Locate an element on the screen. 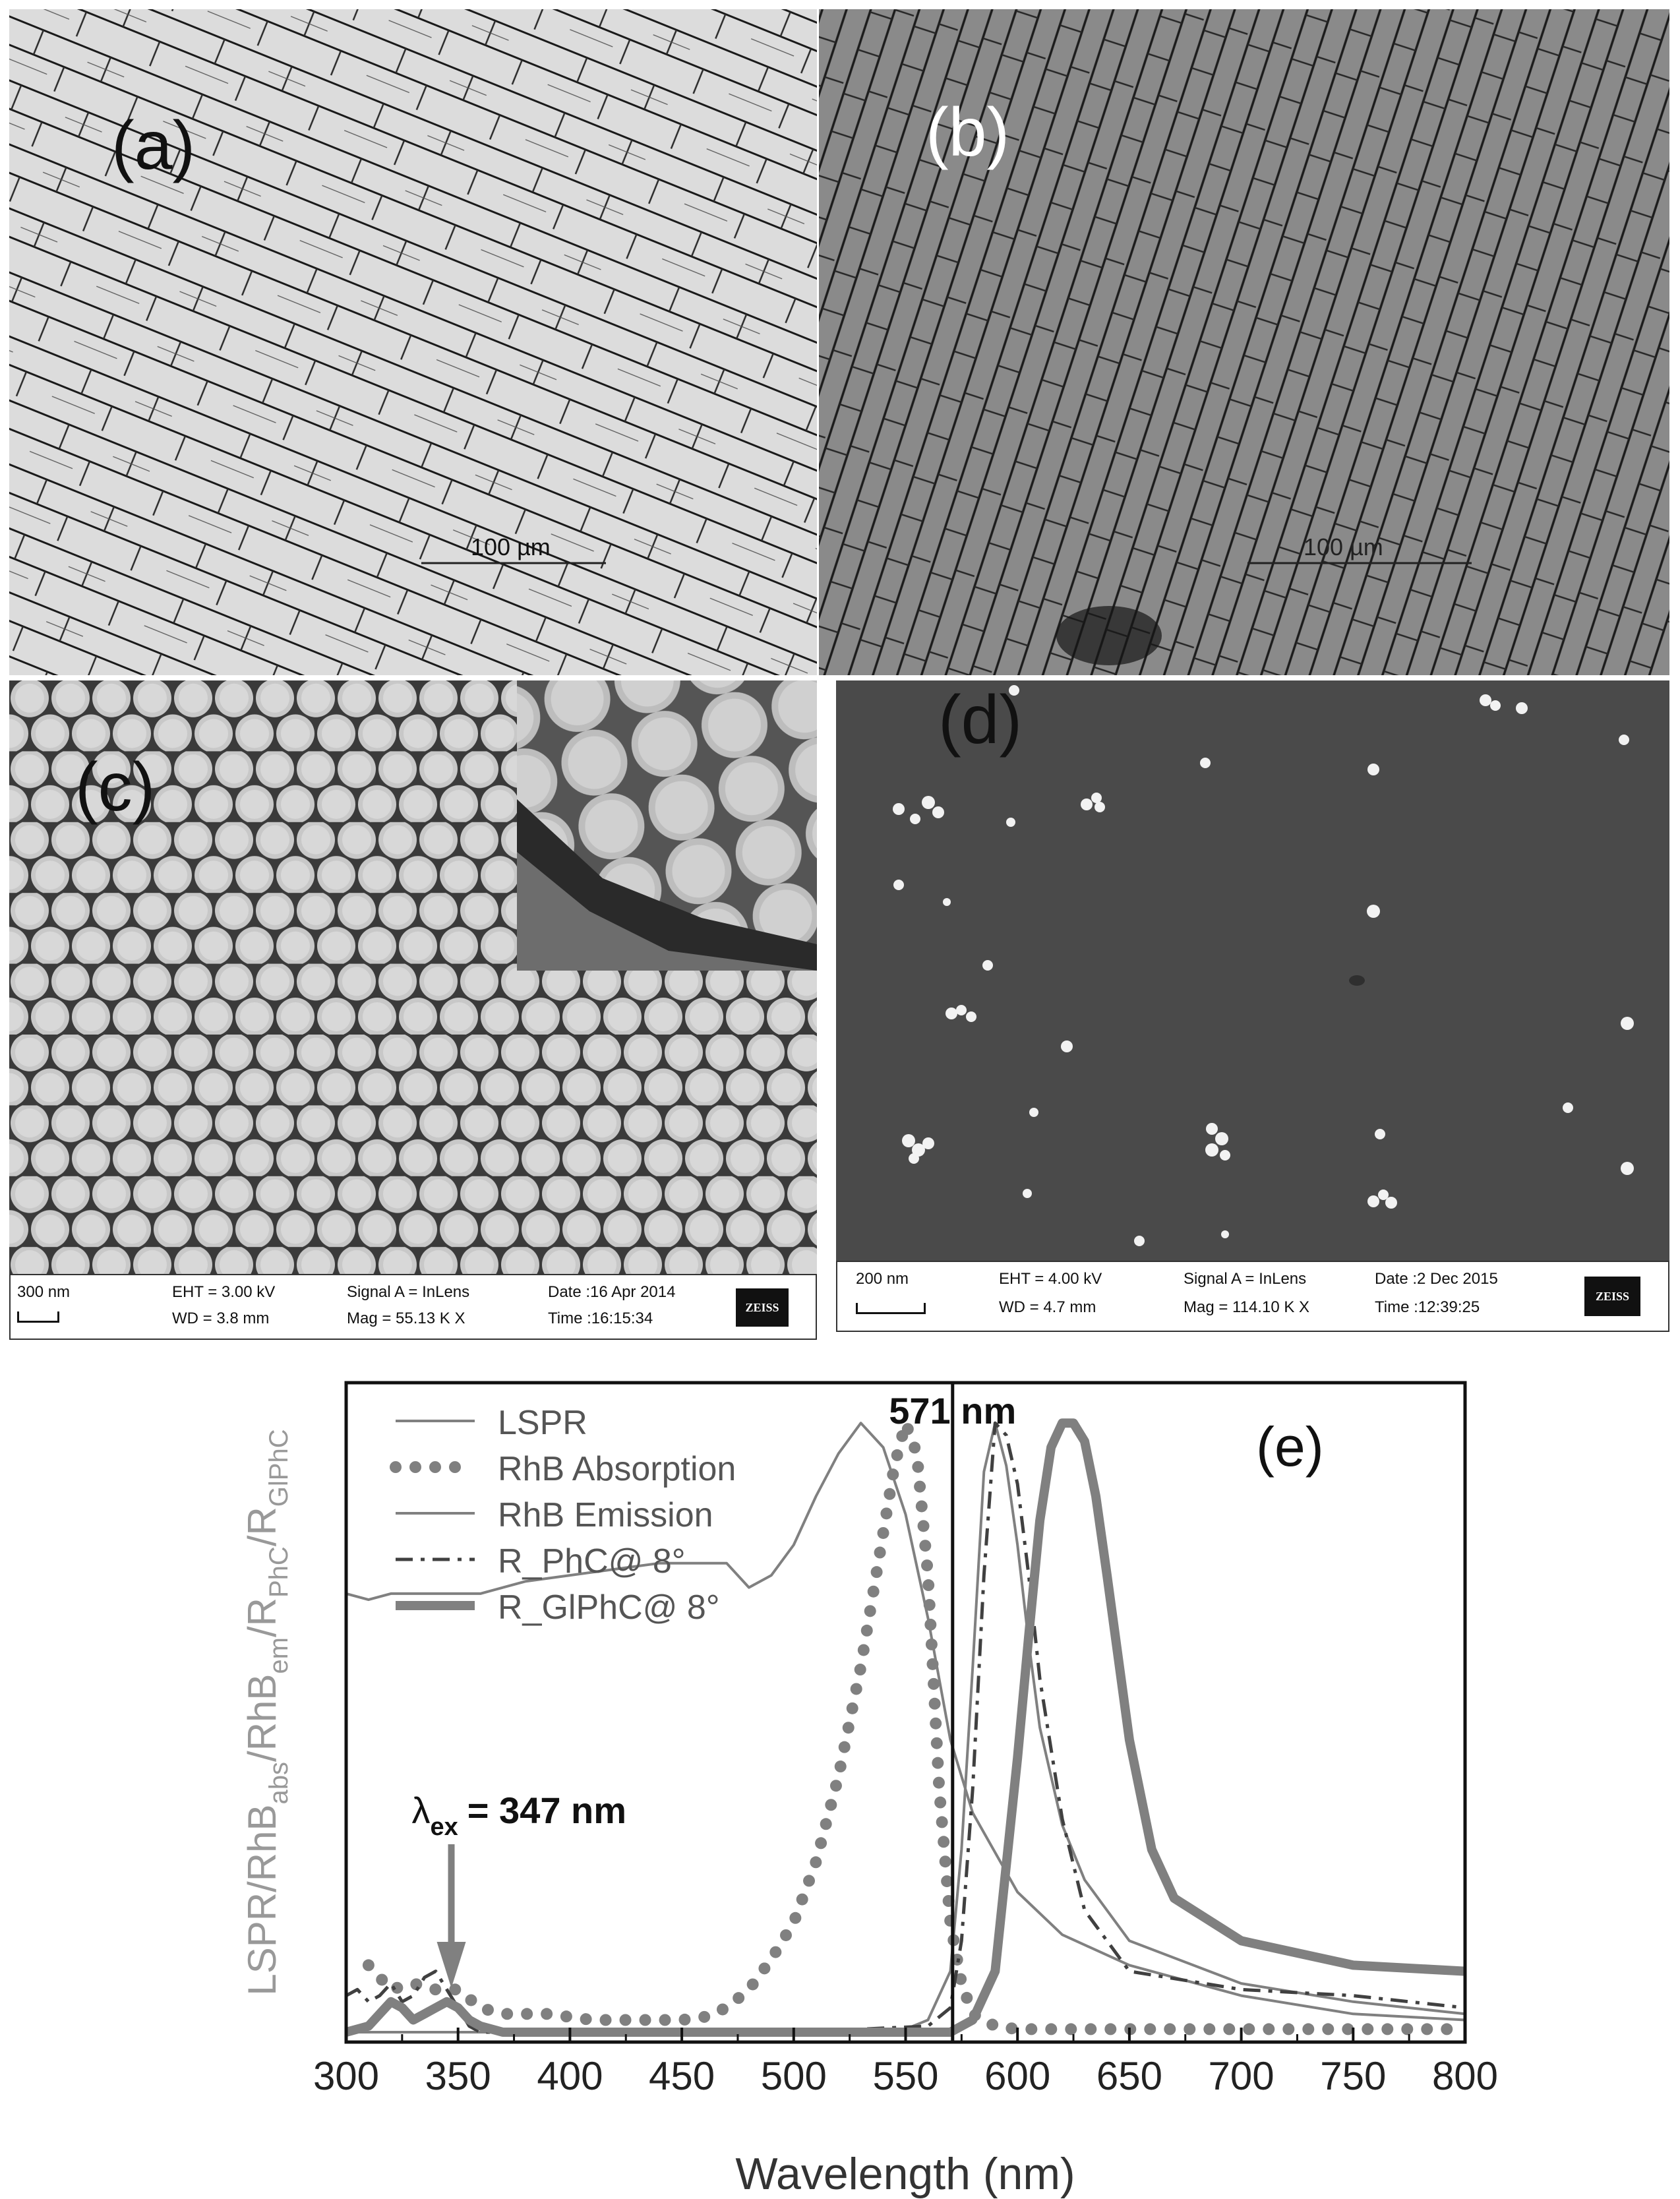 The width and height of the screenshot is (1680, 2199). x-tick-label: 600 is located at coordinates (1017, 2076).